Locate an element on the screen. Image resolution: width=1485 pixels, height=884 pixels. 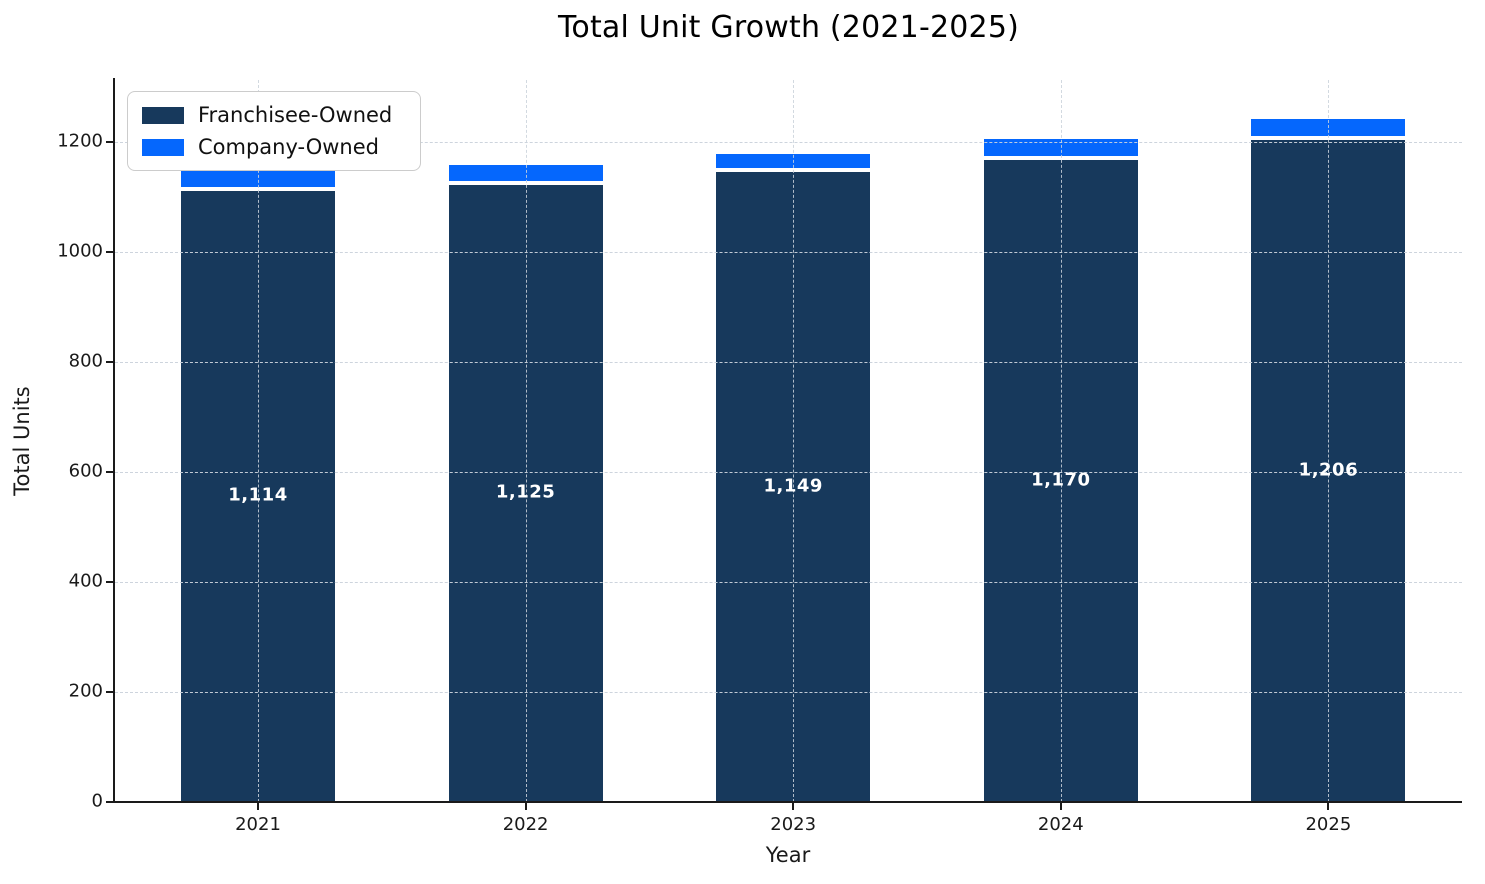
v-gridline-2025 is located at coordinates (1329, 441).